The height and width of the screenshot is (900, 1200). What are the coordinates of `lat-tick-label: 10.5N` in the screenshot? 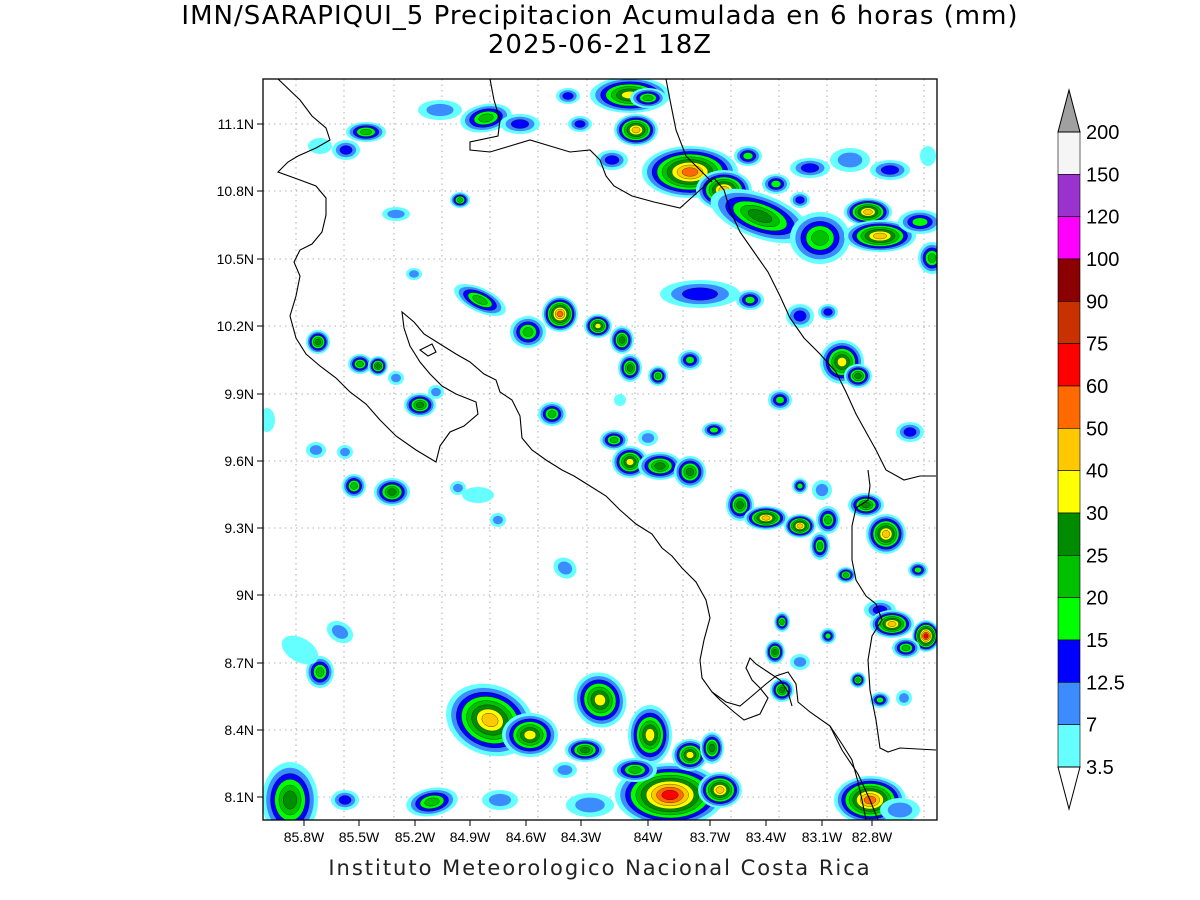 It's located at (235, 259).